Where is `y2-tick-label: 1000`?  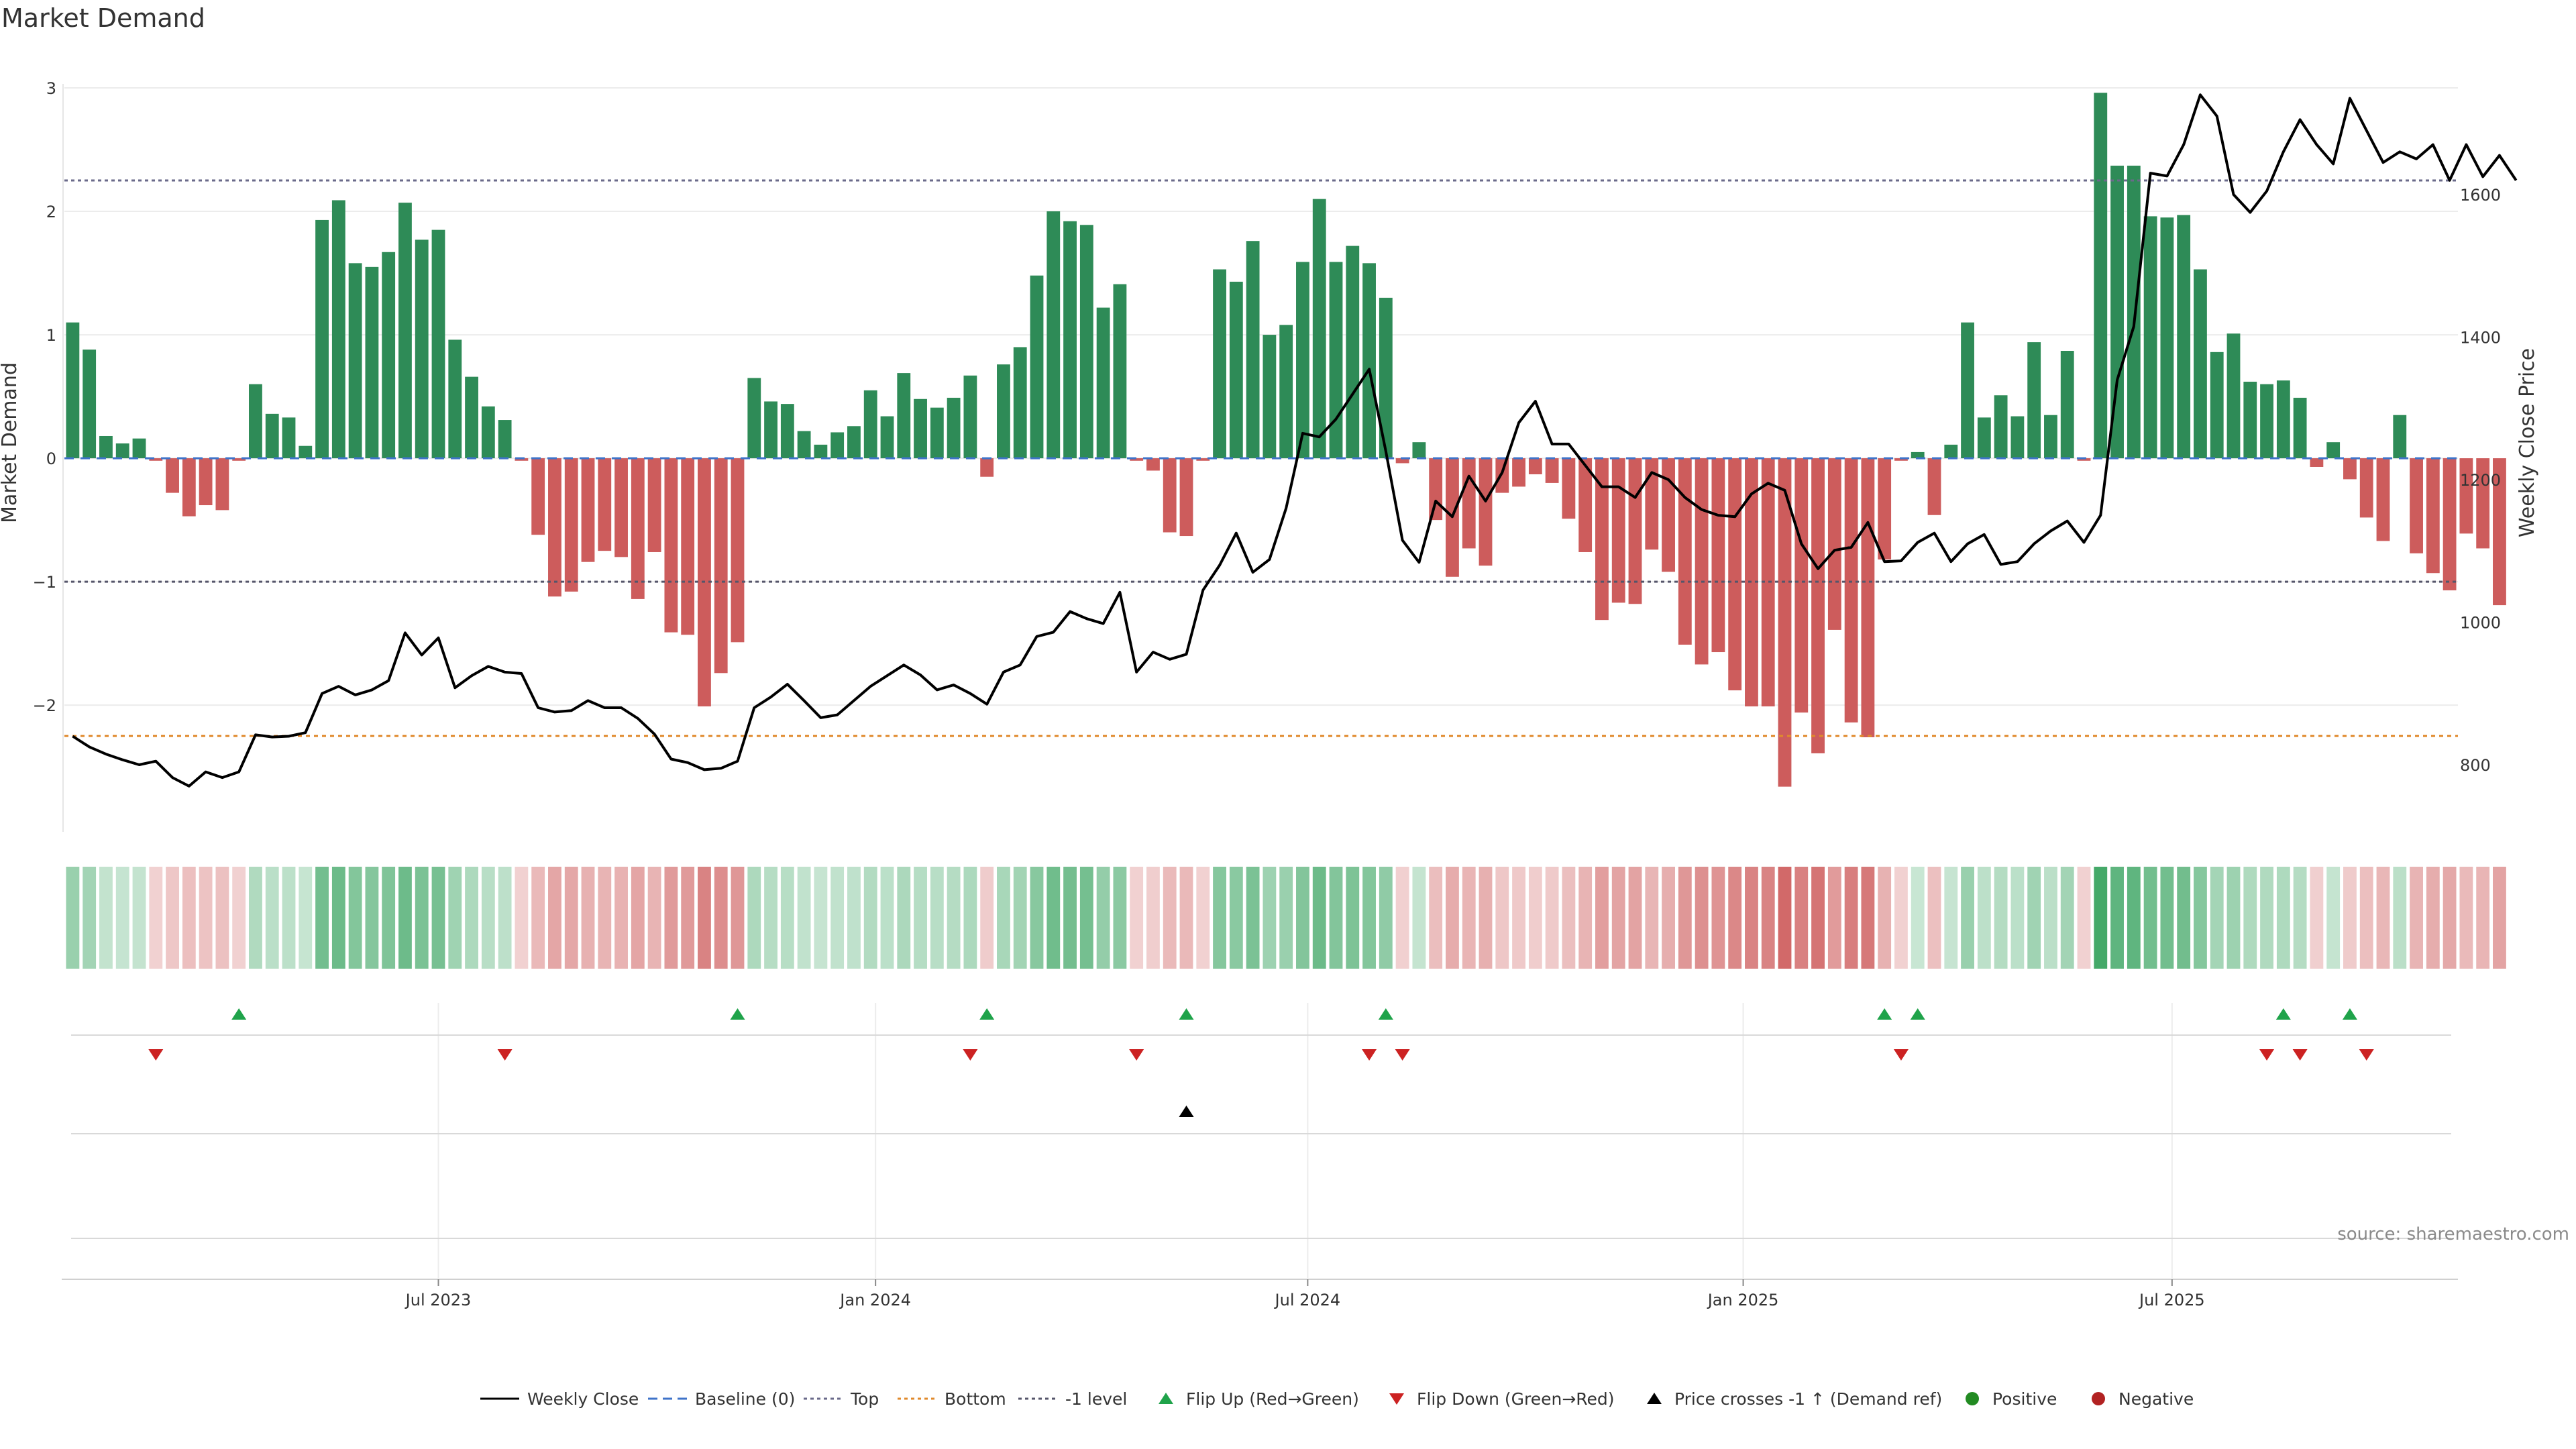 y2-tick-label: 1000 is located at coordinates (2480, 623).